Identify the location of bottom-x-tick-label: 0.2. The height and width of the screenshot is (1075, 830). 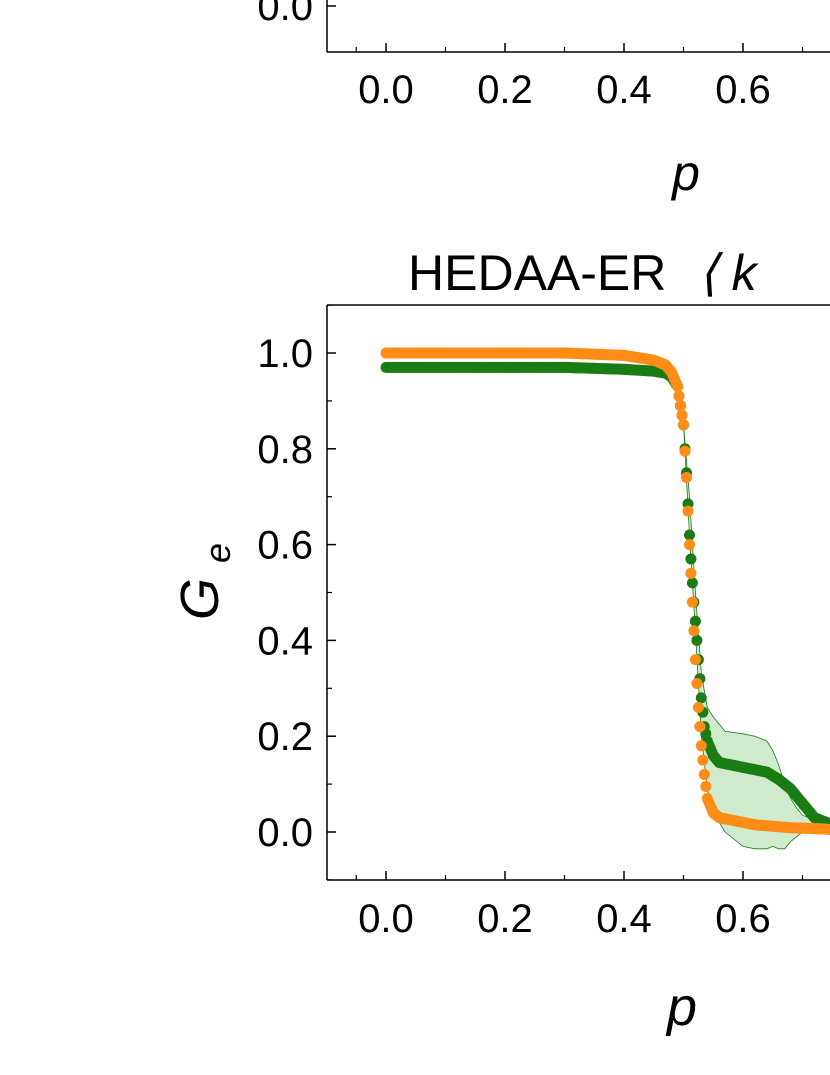
(505, 919).